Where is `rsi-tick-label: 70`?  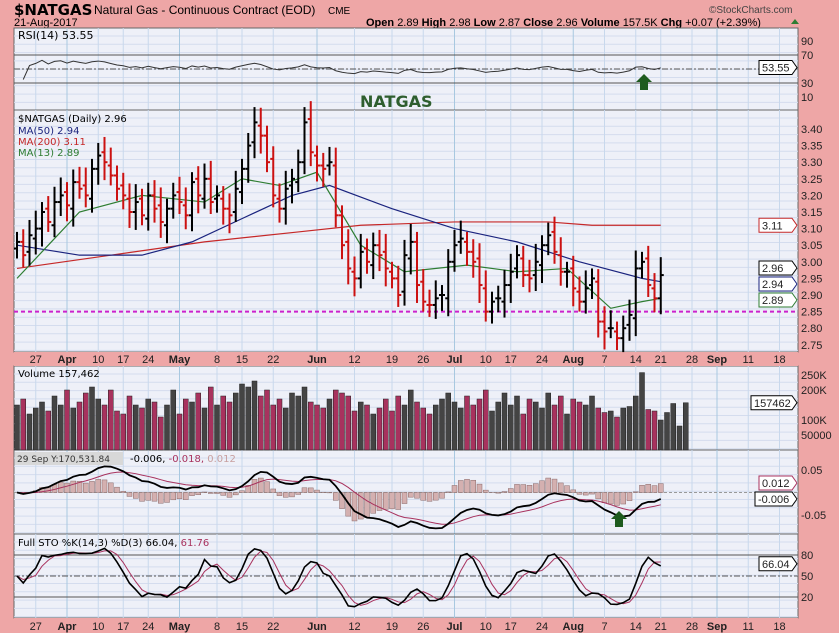
rsi-tick-label: 70 is located at coordinates (807, 56).